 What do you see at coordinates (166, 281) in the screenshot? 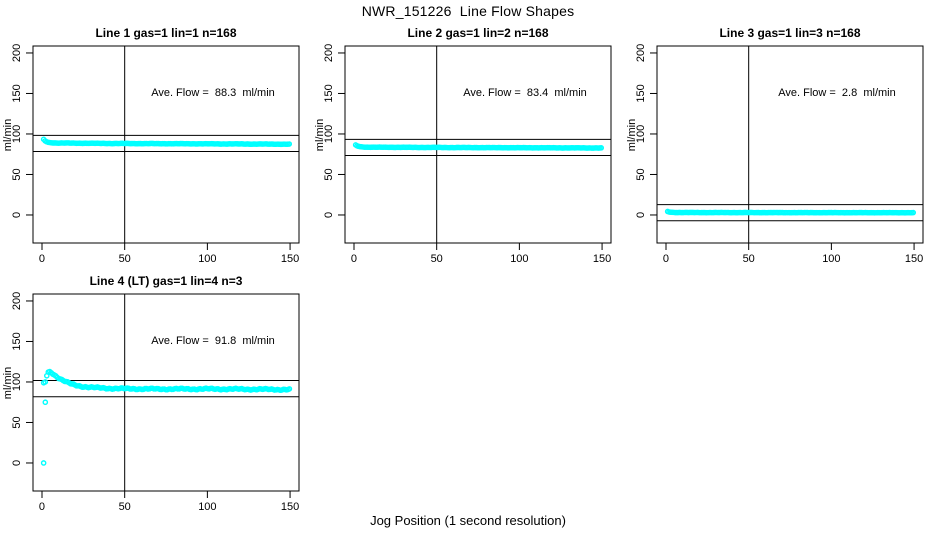
I see `subplot-title-line-4: Line 4 (LT) gas=1 lin=4 n=3` at bounding box center [166, 281].